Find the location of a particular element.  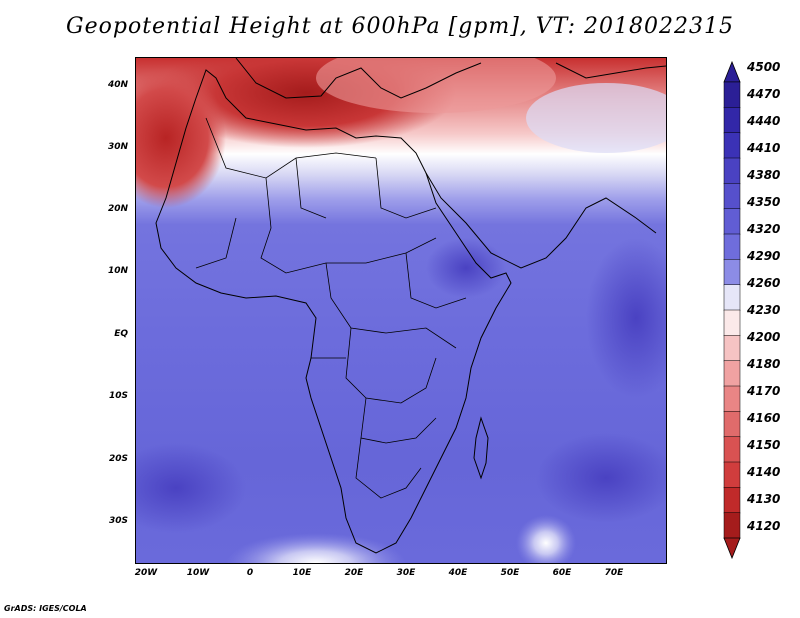

colorbar is located at coordinates (732, 310).